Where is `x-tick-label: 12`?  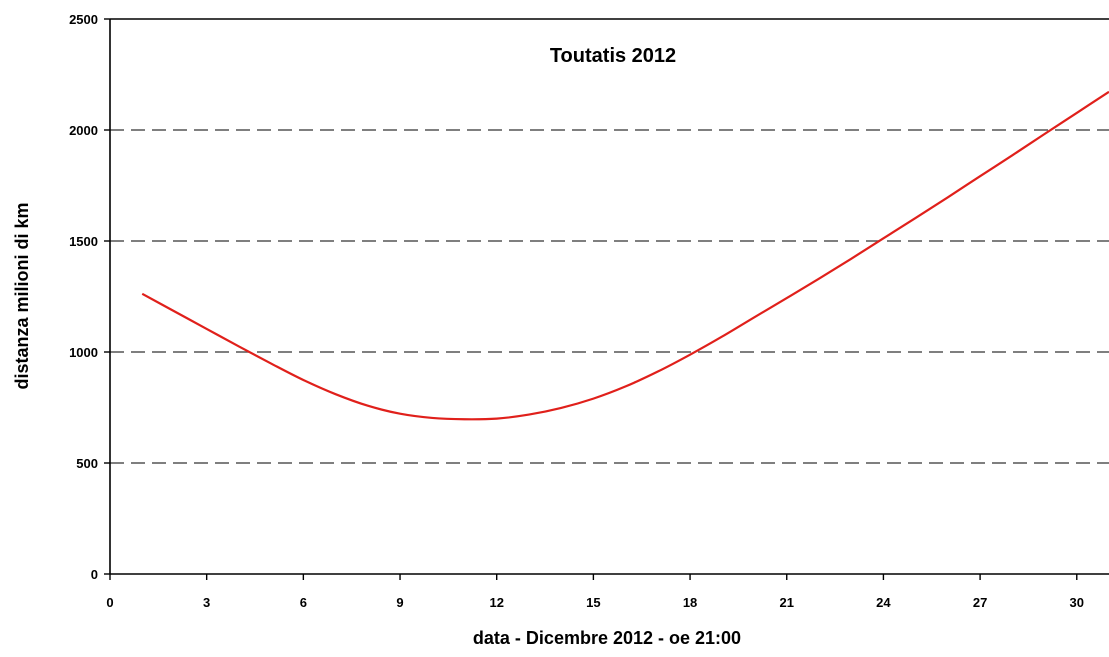 x-tick-label: 12 is located at coordinates (496, 602).